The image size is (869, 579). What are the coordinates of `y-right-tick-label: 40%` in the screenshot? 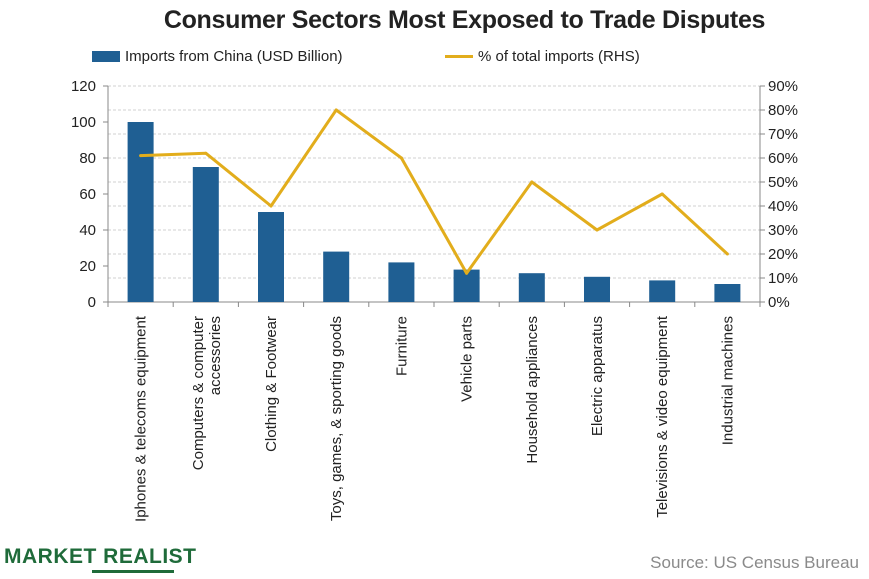 It's located at (783, 206).